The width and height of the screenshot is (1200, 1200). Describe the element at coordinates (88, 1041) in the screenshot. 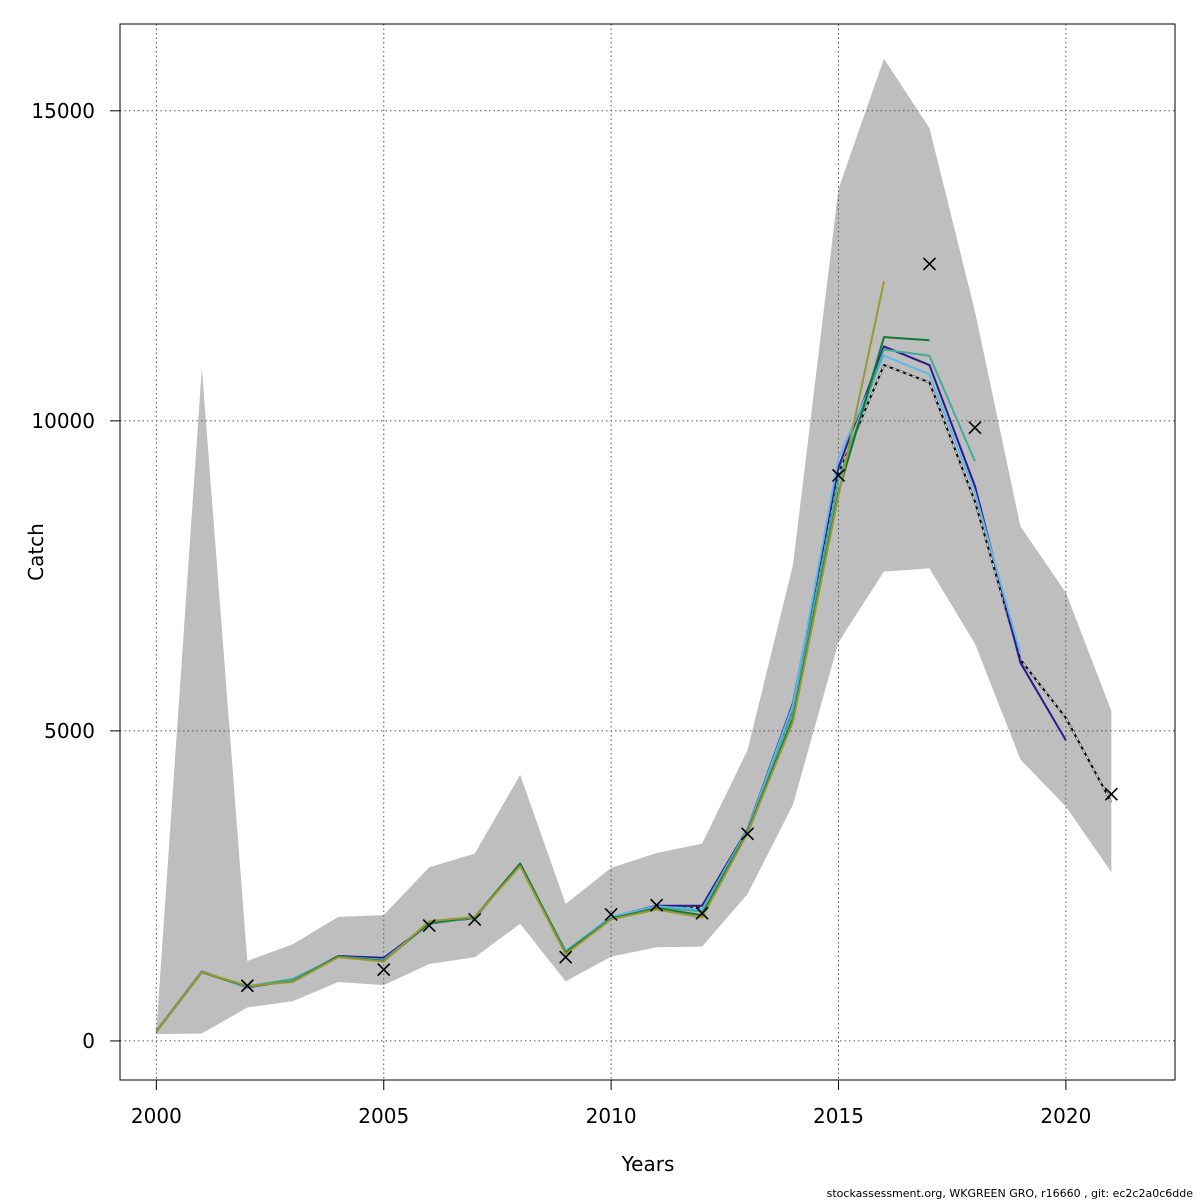

I see `y-tick-label-0: 0` at that location.